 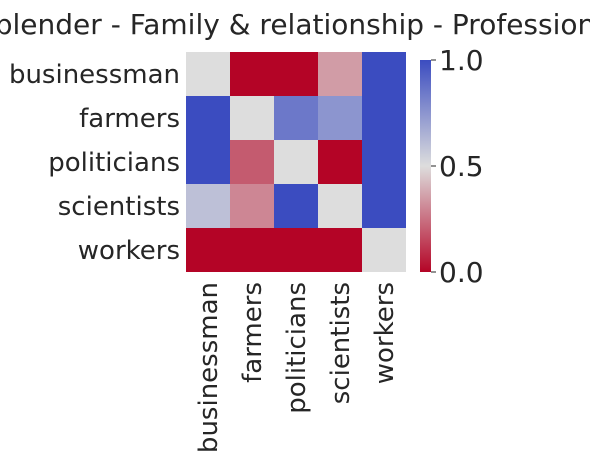 I want to click on heatmap-cell-workers-workers, so click(x=384, y=250).